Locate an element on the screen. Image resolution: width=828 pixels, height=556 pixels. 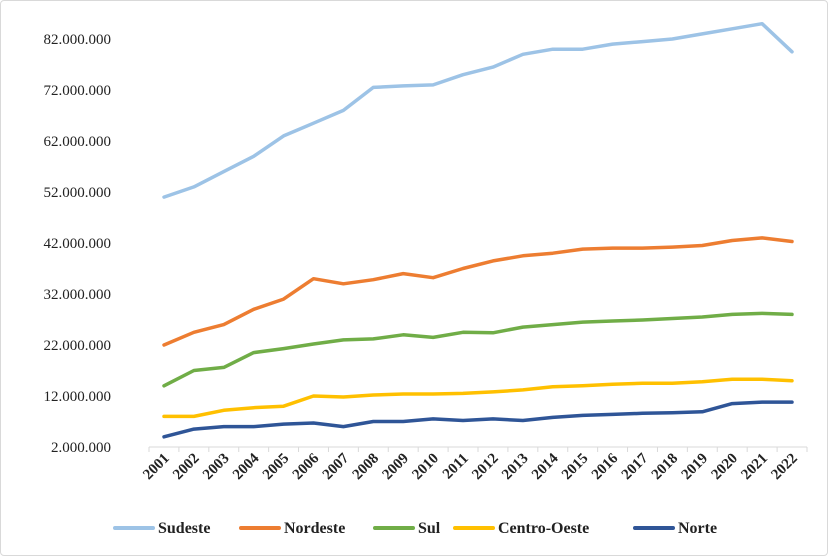
x-tick-label: 2014 is located at coordinates (545, 466).